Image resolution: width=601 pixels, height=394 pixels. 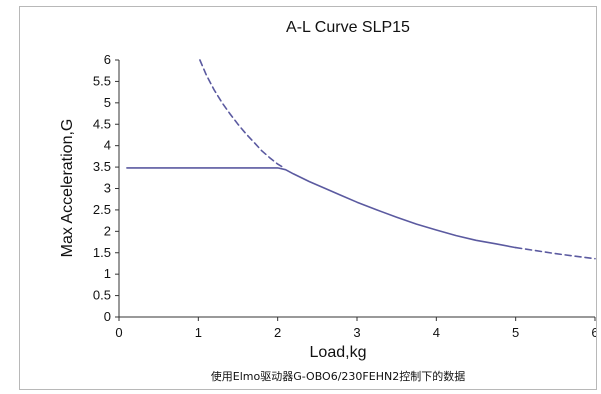 What do you see at coordinates (348, 27) in the screenshot?
I see `chart-title: A-L Curve SLP15` at bounding box center [348, 27].